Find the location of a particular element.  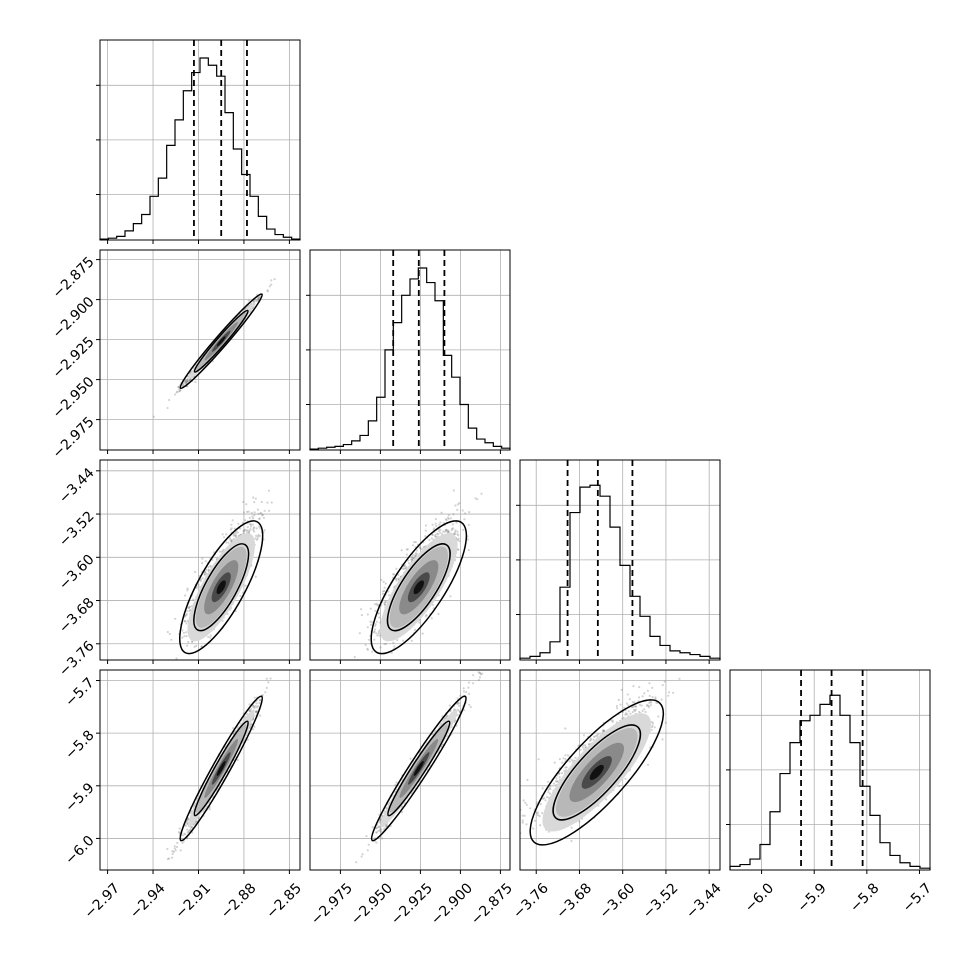

y-tick-label: −5.7 is located at coordinates (79, 692).